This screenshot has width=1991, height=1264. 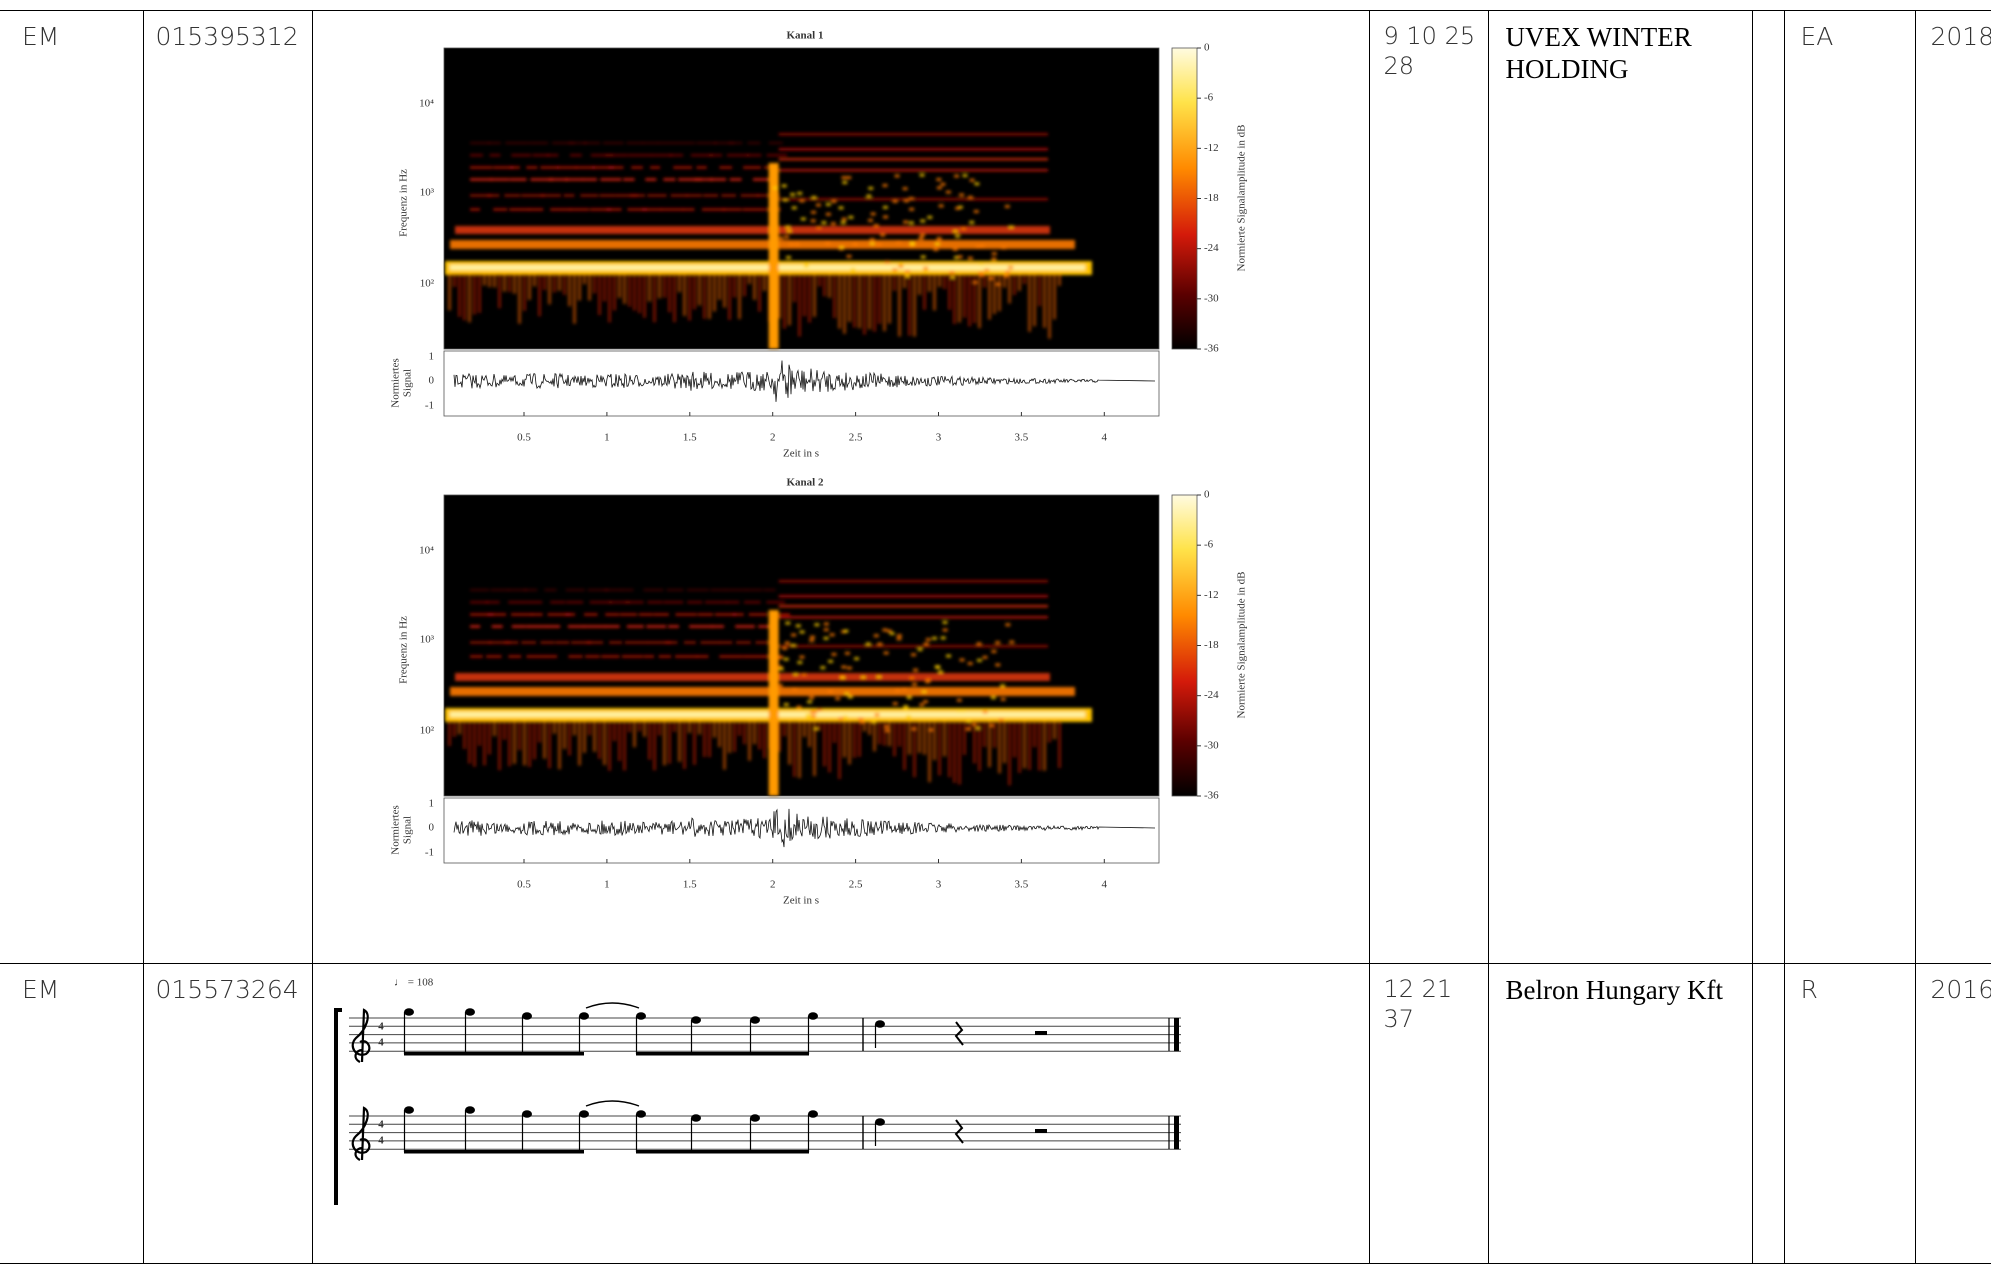 What do you see at coordinates (1041, 1131) in the screenshot?
I see `half-rest` at bounding box center [1041, 1131].